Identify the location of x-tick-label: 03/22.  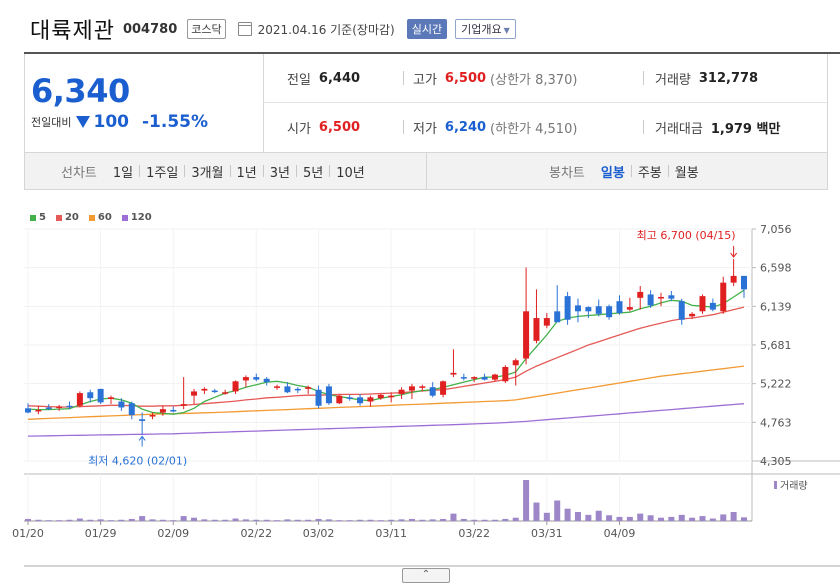
(474, 533).